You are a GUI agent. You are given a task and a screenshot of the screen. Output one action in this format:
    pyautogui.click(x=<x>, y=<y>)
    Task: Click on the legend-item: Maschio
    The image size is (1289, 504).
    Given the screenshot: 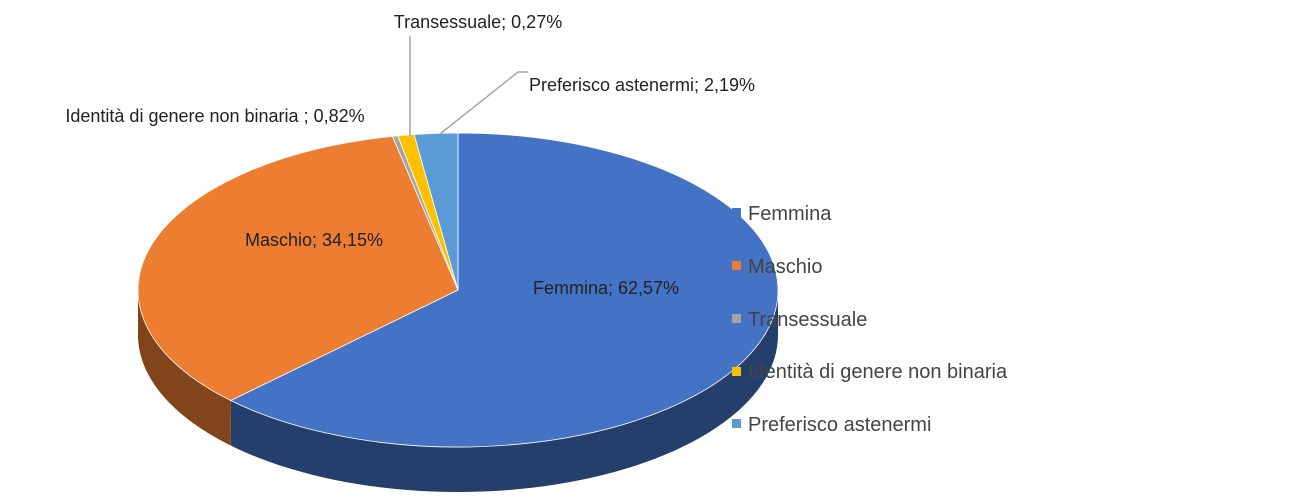 What is the action you would take?
    pyautogui.click(x=777, y=267)
    